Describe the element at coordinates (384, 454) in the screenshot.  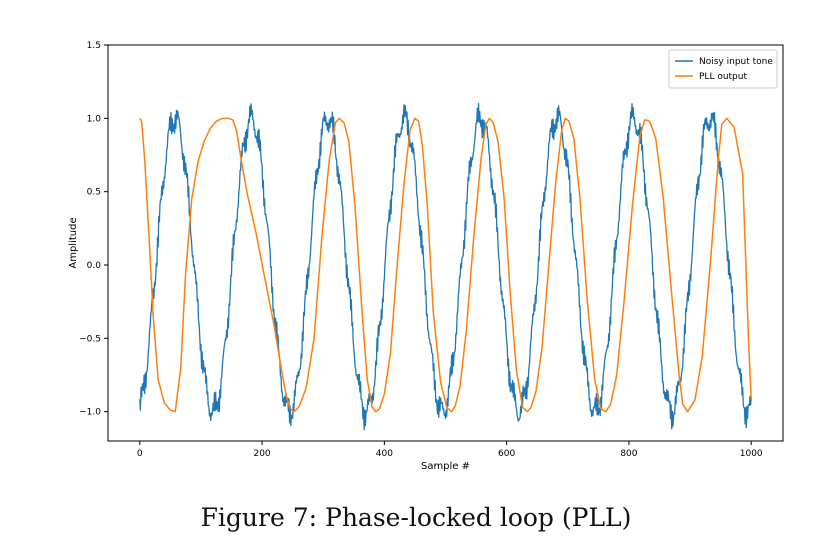
I see `x-tick-label: 400` at that location.